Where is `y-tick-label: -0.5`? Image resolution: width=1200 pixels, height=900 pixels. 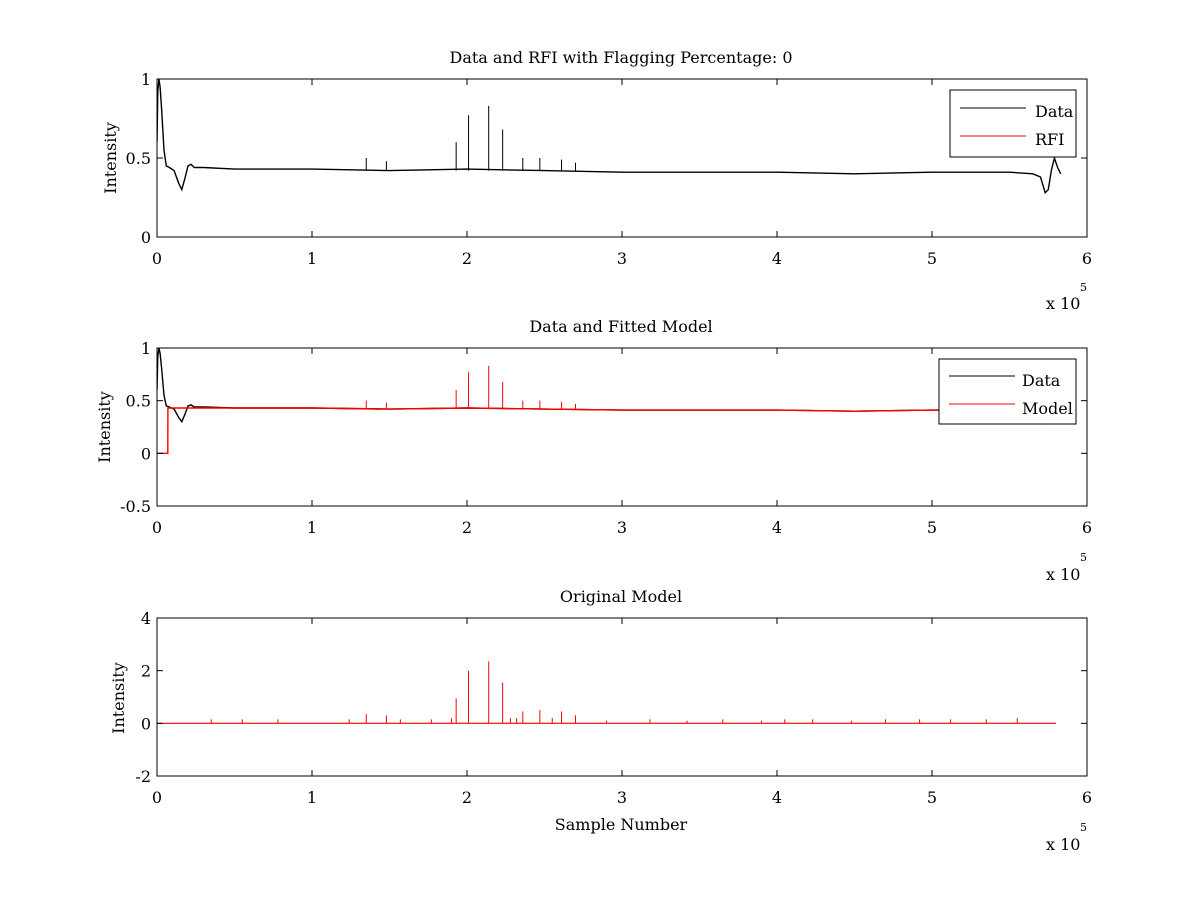 y-tick-label: -0.5 is located at coordinates (135, 506).